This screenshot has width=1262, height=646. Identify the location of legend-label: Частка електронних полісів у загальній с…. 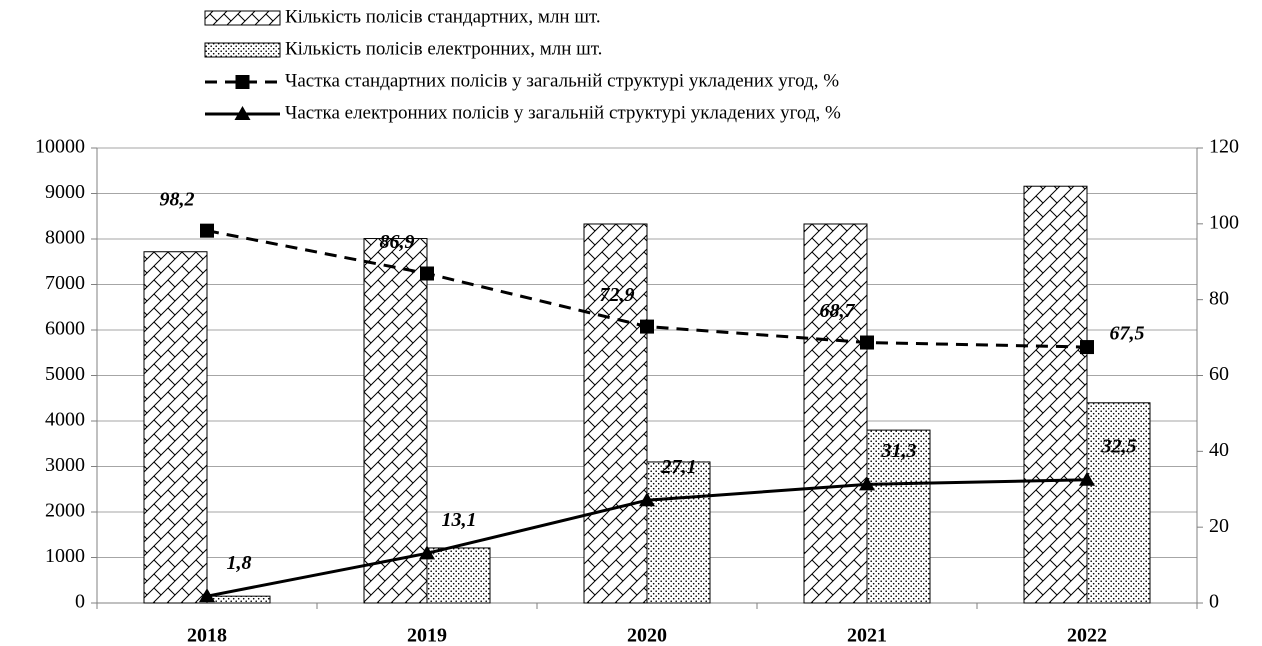
(563, 112).